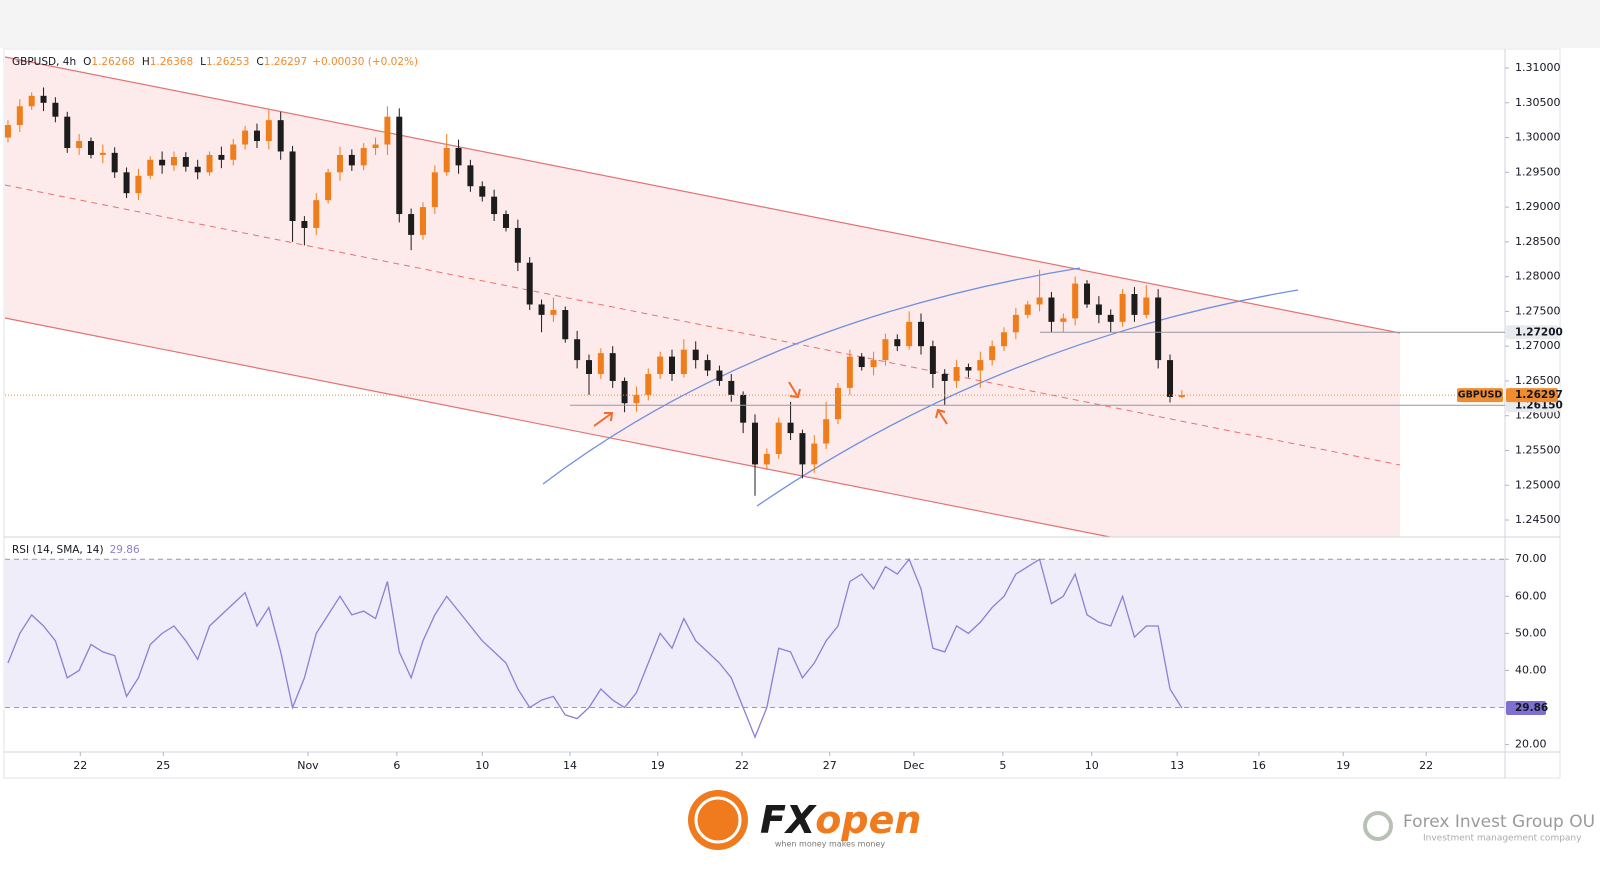  What do you see at coordinates (788, 820) in the screenshot?
I see `brand-part: FX` at bounding box center [788, 820].